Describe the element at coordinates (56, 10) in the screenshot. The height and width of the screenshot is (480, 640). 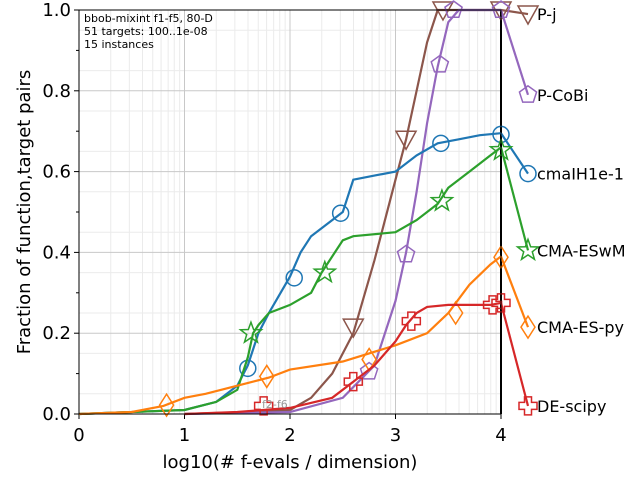
I see `y-tick-label: 1.0` at that location.